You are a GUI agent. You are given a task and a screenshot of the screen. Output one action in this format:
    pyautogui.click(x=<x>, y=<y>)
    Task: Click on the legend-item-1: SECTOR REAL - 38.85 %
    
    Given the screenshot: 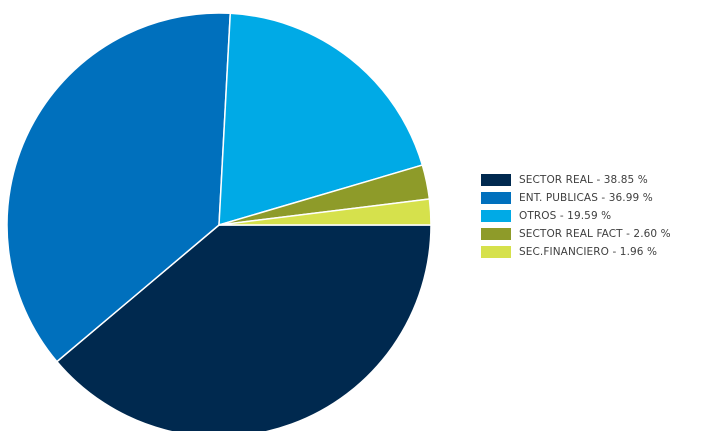 What is the action you would take?
    pyautogui.click(x=576, y=180)
    